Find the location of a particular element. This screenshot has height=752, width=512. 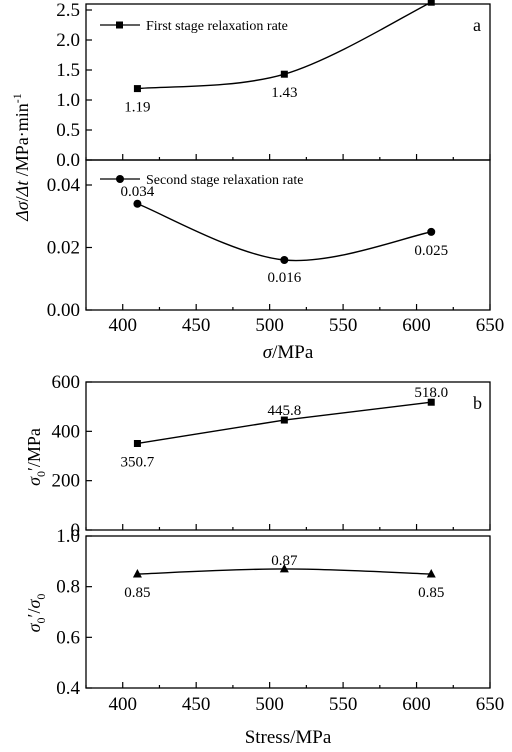

y-tick-label: 1.5 is located at coordinates (68, 70).